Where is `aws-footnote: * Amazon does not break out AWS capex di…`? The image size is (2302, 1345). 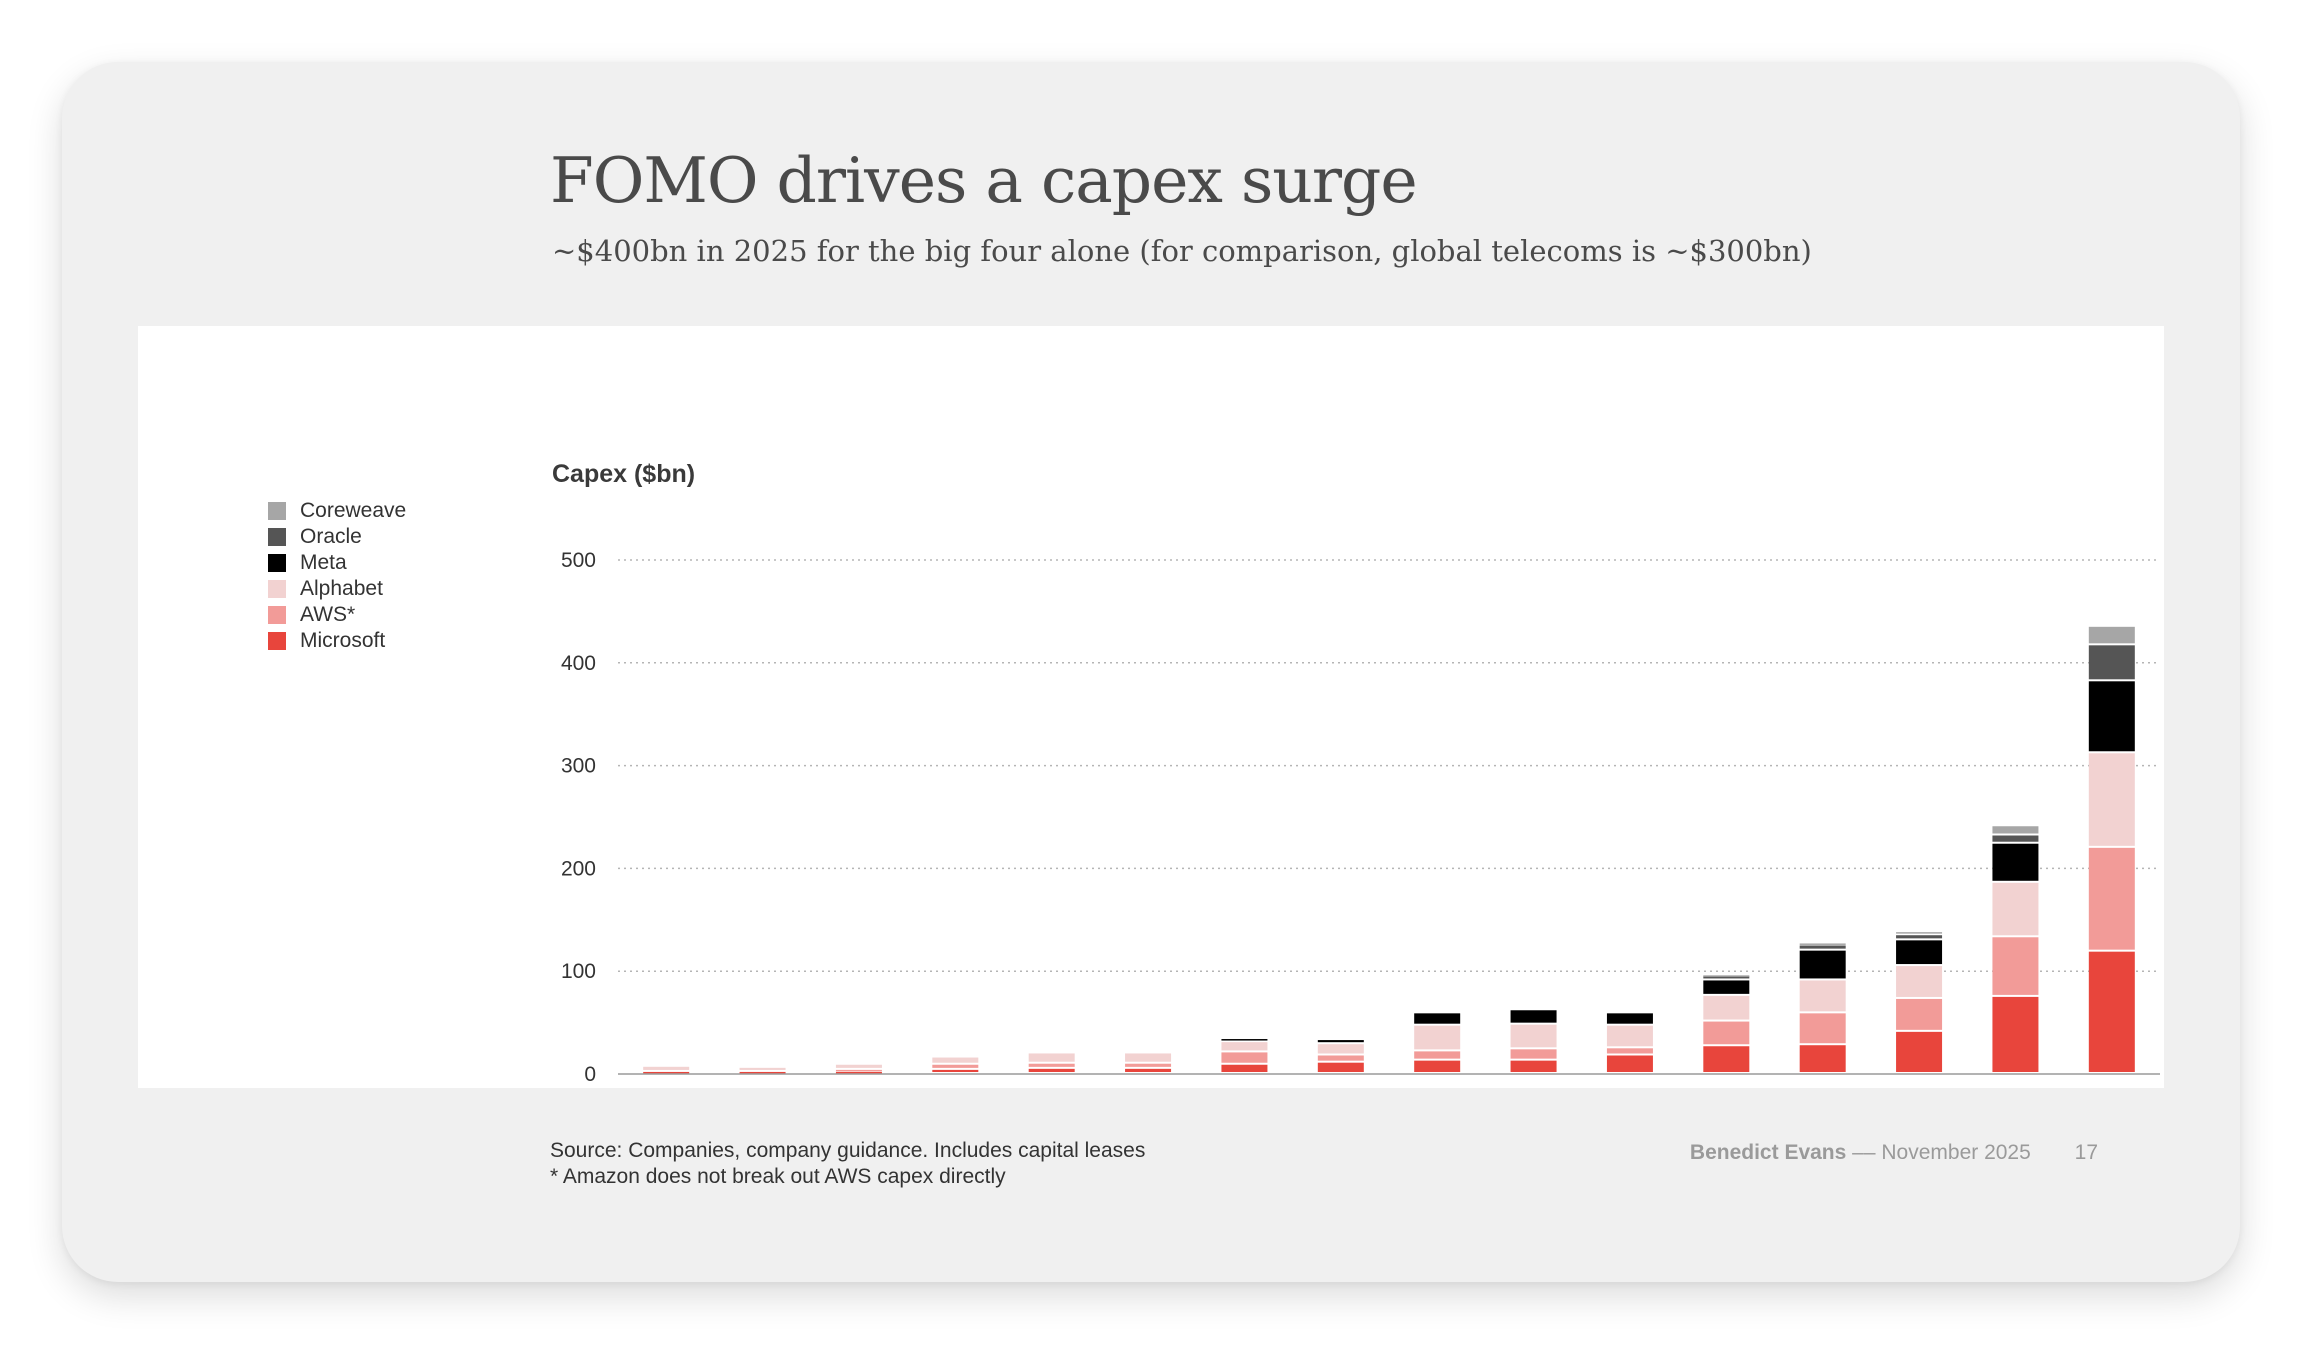
aws-footnote: * Amazon does not break out AWS capex di… is located at coordinates (778, 1176).